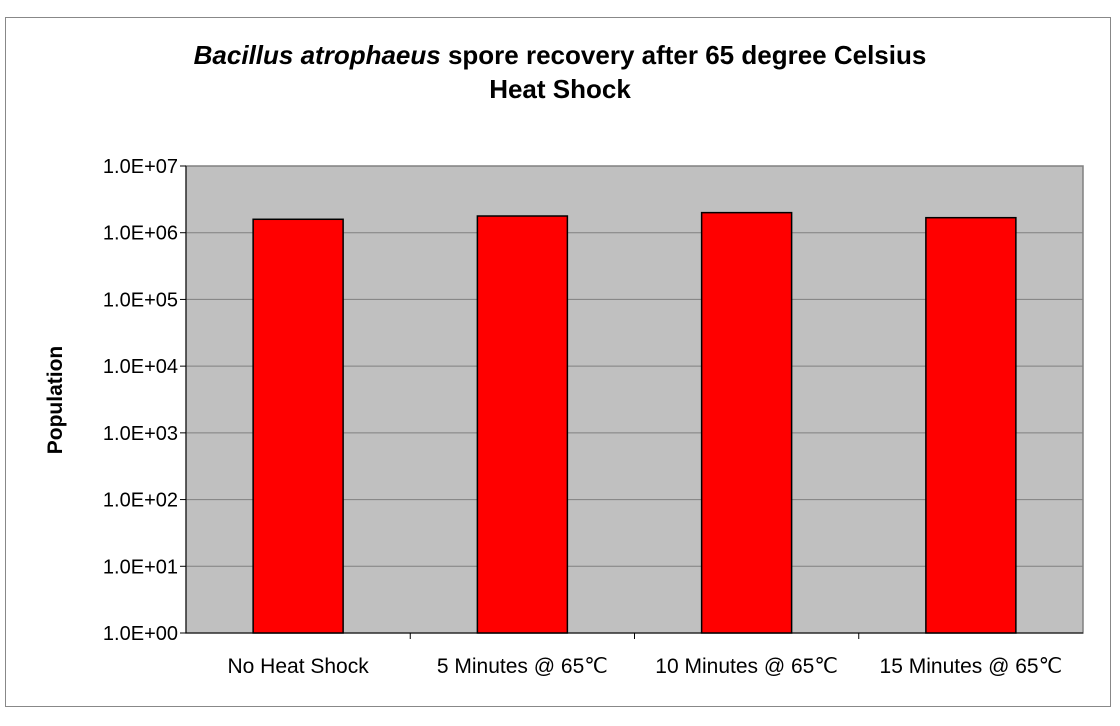  I want to click on y-tick-label: 1.0E+00, so click(140, 634).